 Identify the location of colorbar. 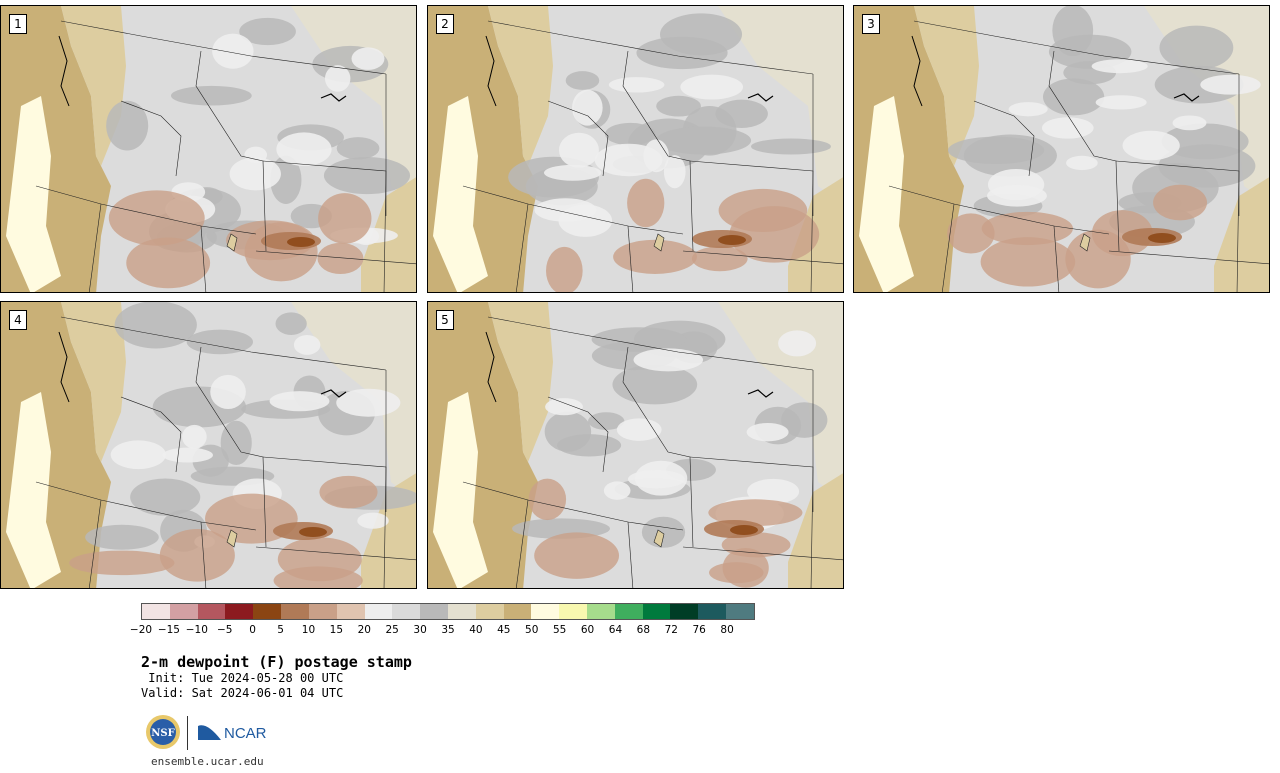
(448, 611).